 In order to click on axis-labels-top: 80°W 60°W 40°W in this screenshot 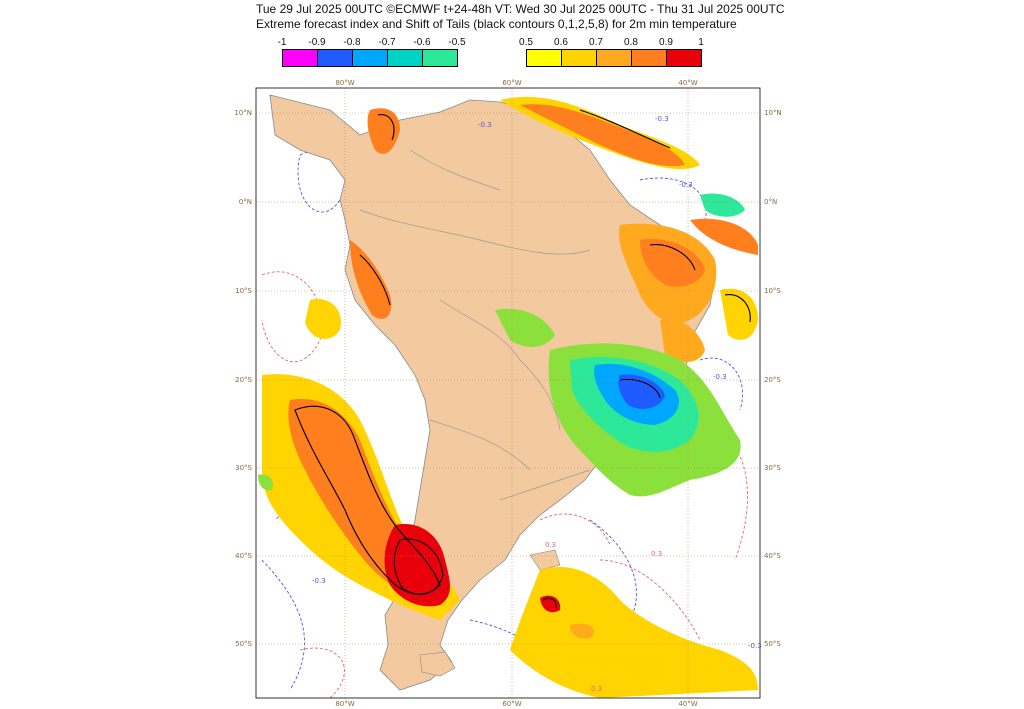, I will do `click(516, 83)`.